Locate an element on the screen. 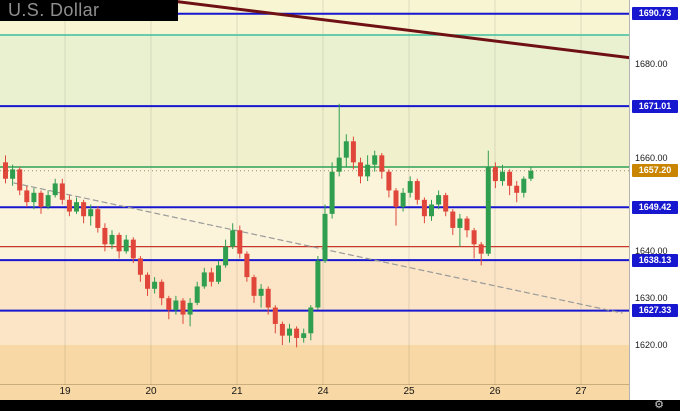 The image size is (680, 411). time-tick-label: 21 is located at coordinates (237, 391).